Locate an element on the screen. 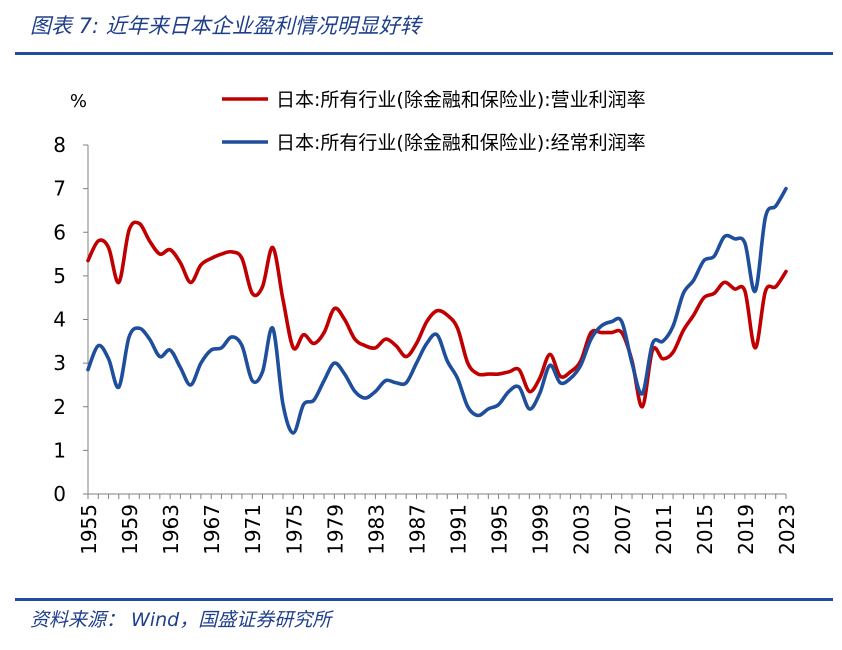 The height and width of the screenshot is (650, 842). y-tick-label: 1 is located at coordinates (59, 450).